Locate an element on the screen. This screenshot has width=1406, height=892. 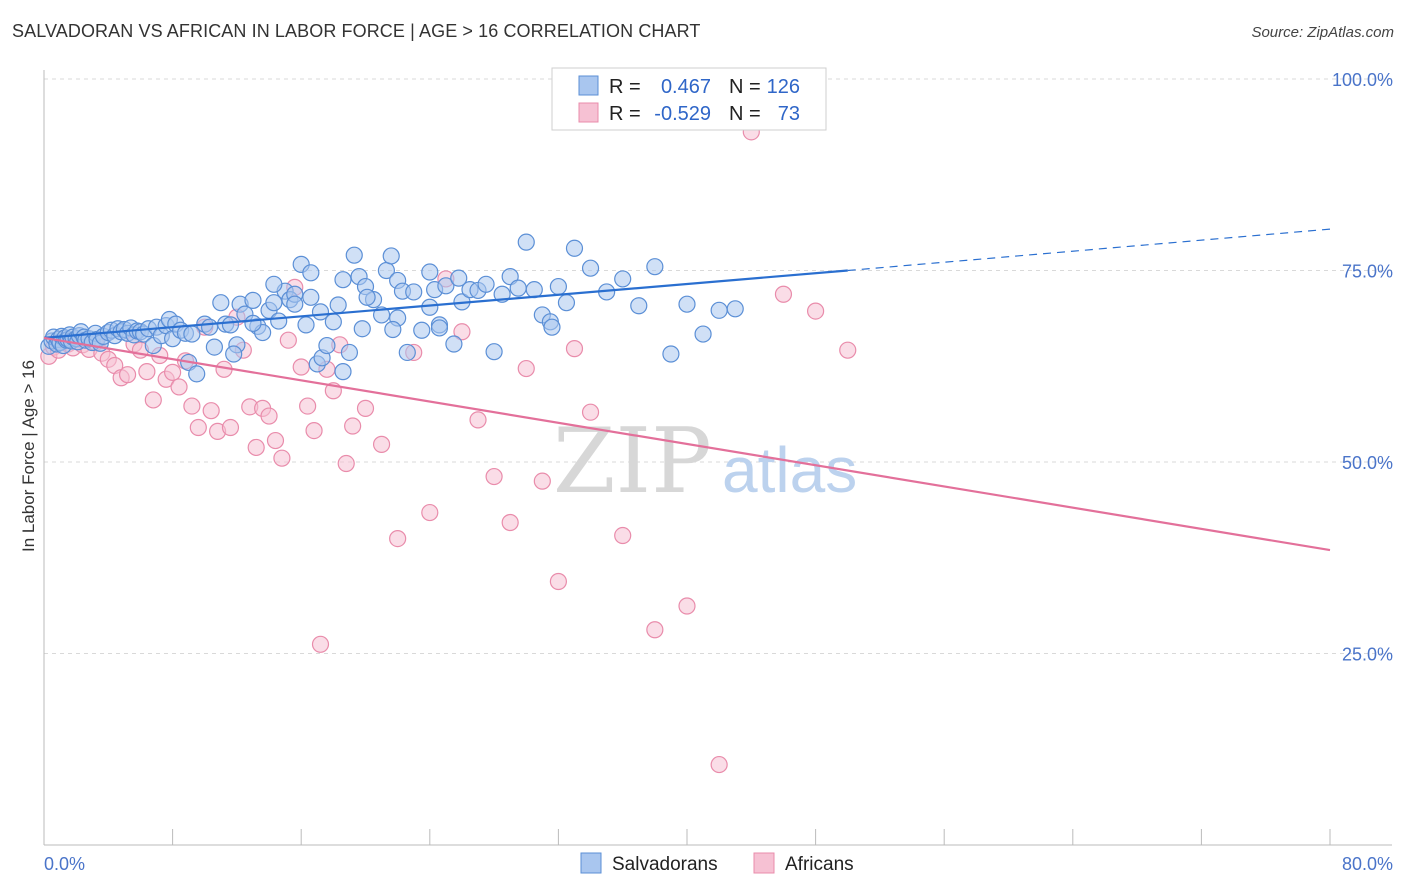
stats-legend-n-value-2: 73 is located at coordinates (789, 114).